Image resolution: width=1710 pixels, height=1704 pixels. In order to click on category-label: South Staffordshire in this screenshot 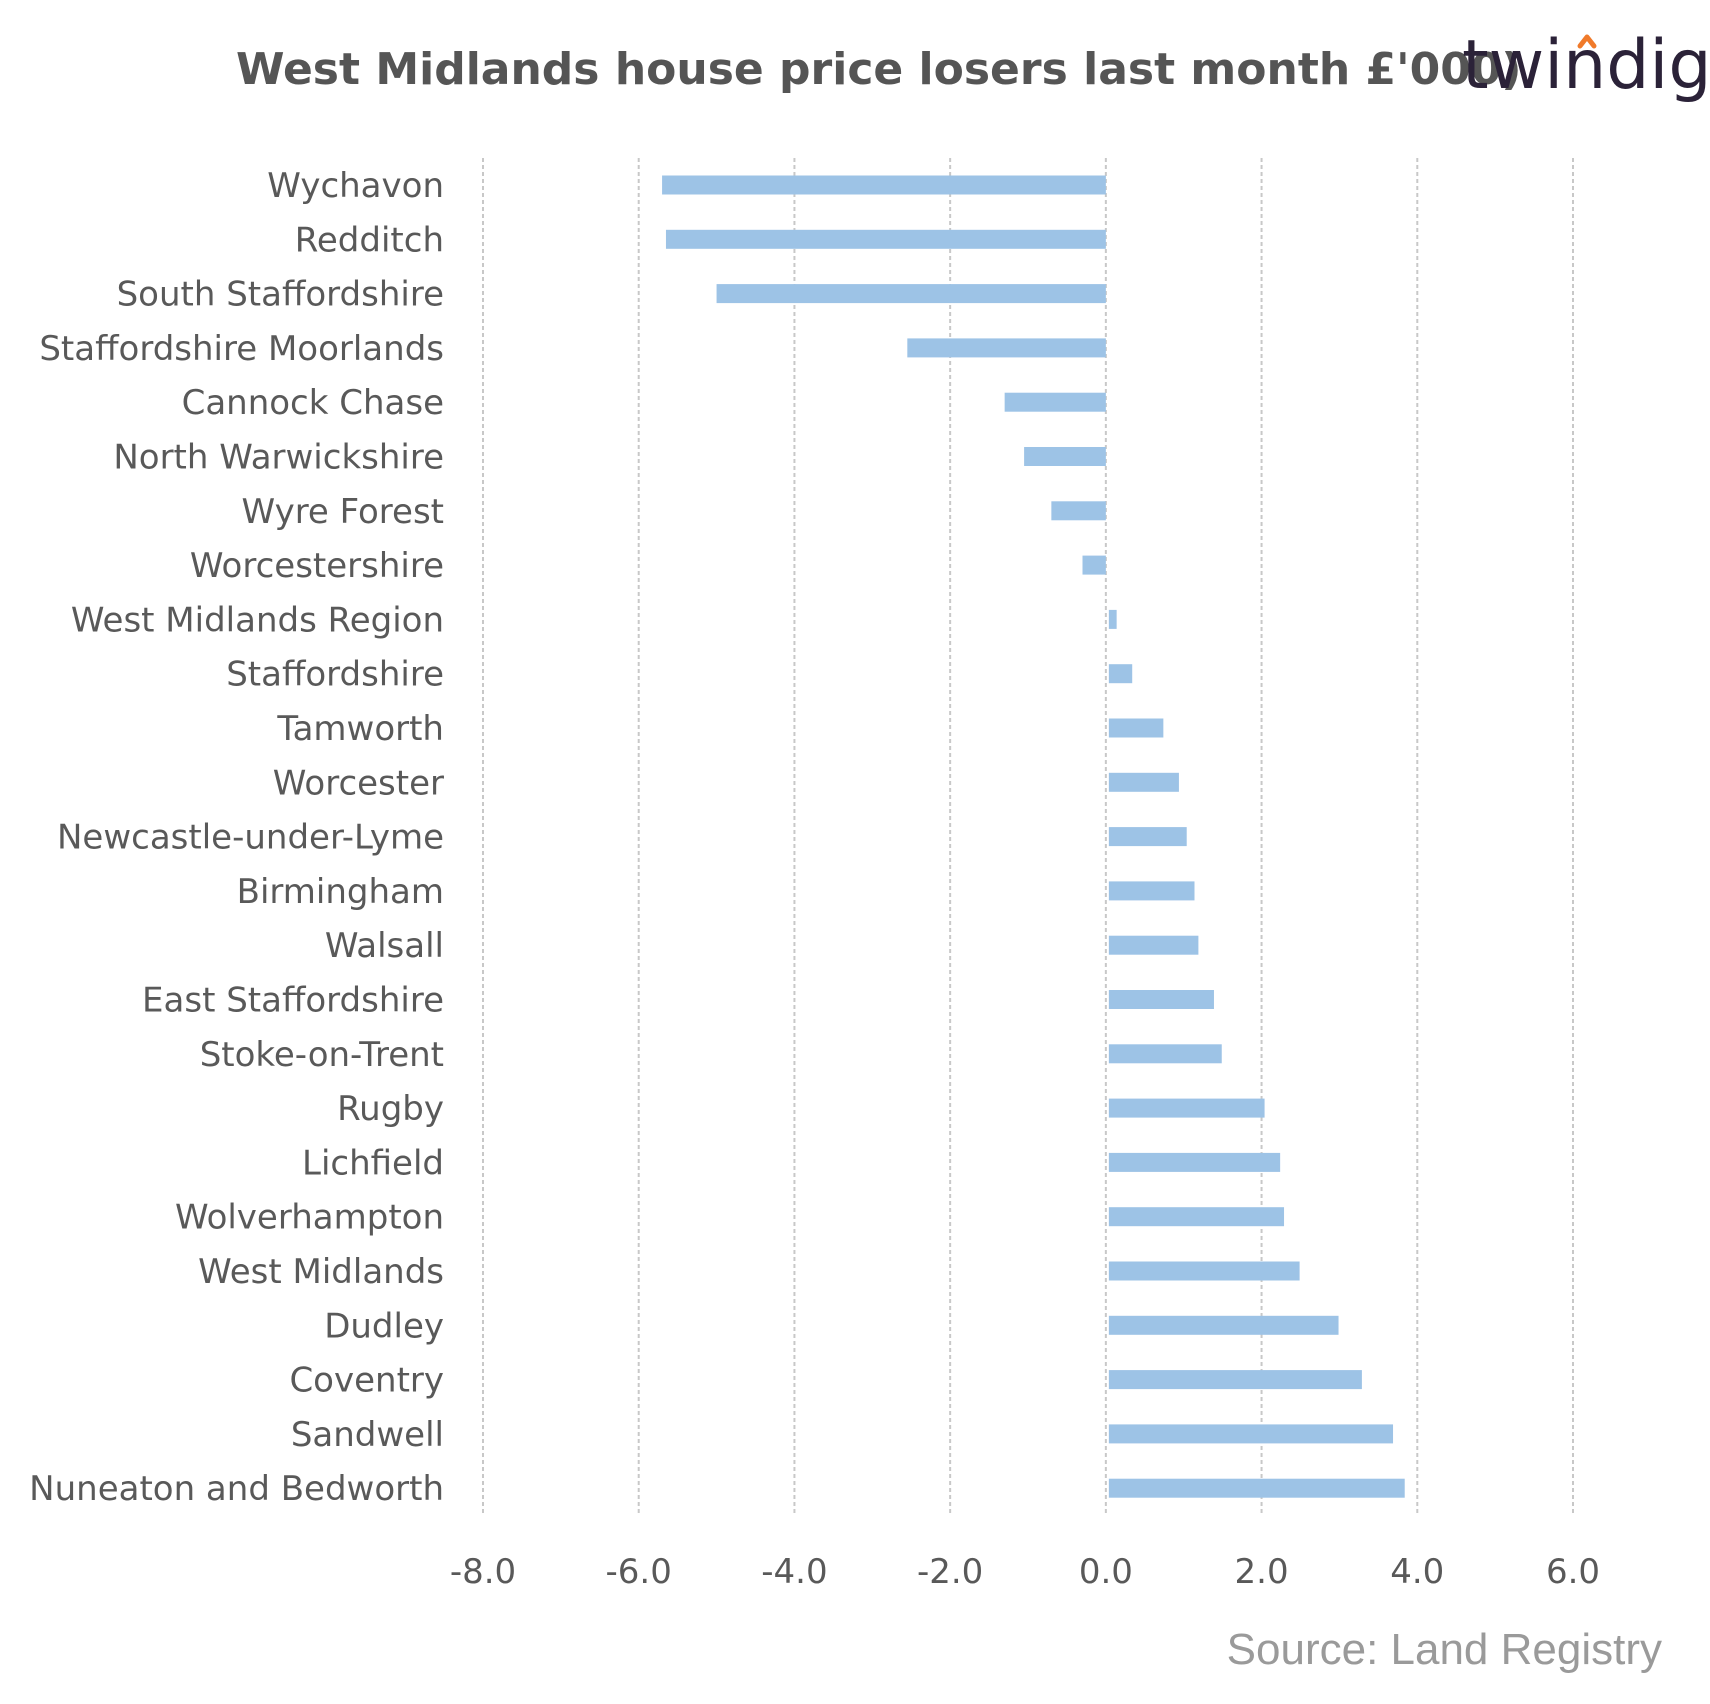, I will do `click(280, 295)`.